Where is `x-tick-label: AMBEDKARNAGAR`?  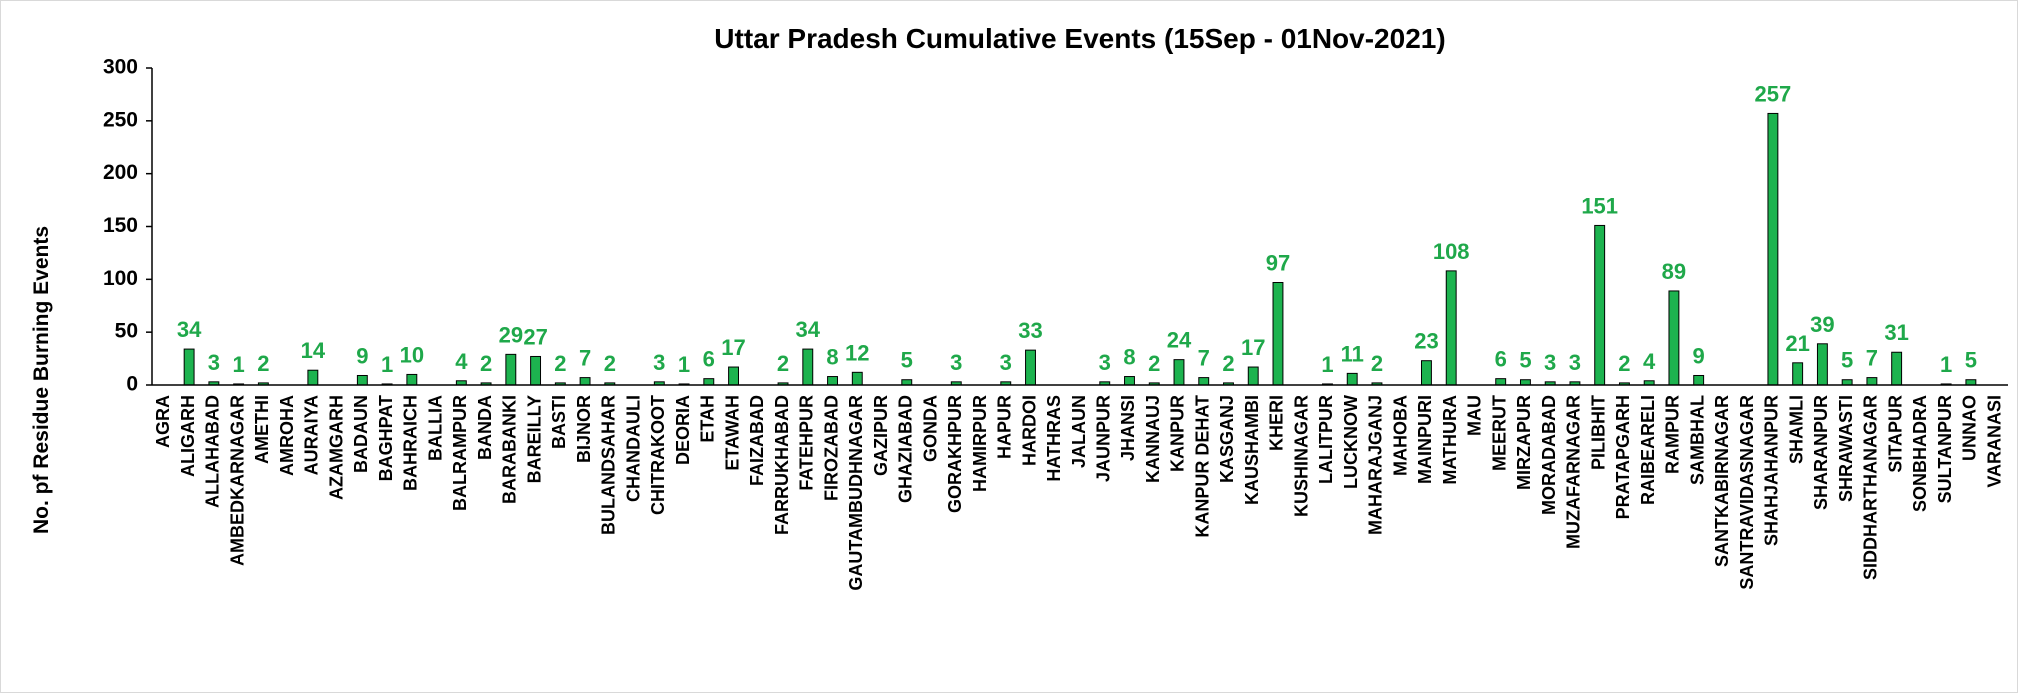
x-tick-label: AMBEDKARNAGAR is located at coordinates (237, 480).